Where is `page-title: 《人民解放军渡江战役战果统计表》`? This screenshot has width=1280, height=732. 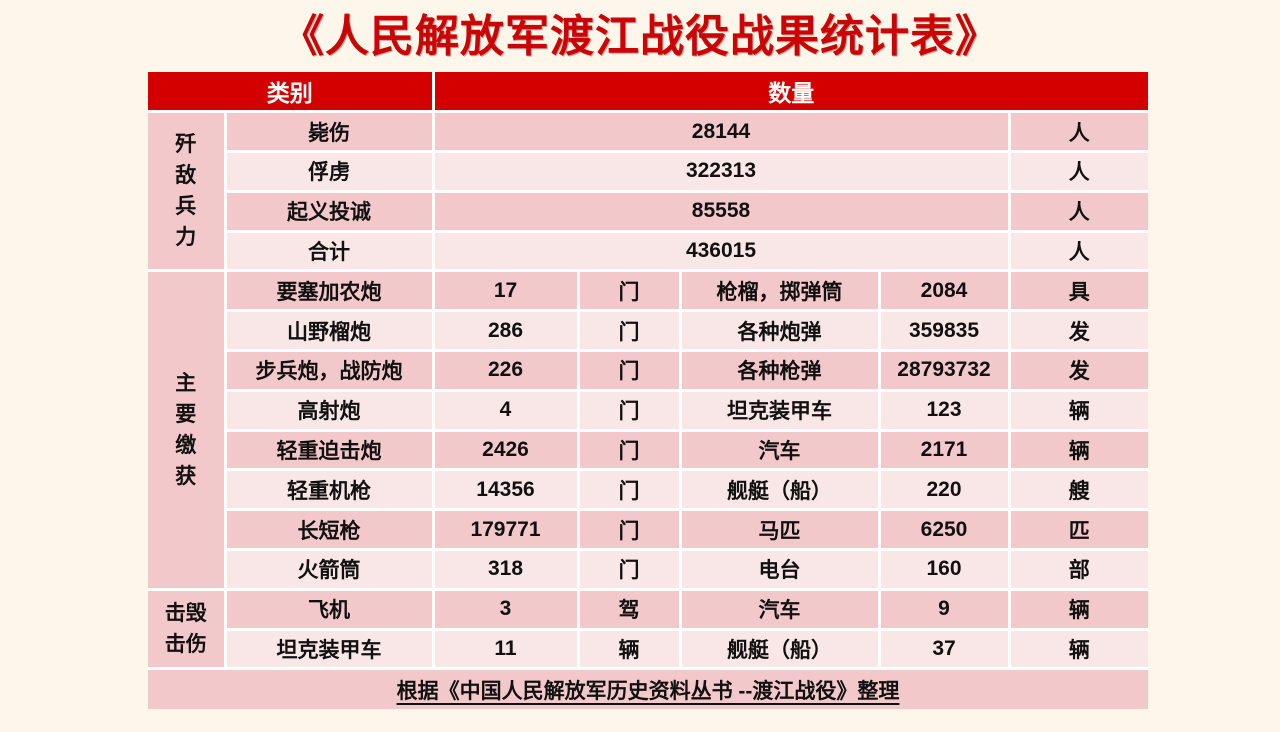 page-title: 《人民解放军渡江战役战果统计表》 is located at coordinates (640, 36).